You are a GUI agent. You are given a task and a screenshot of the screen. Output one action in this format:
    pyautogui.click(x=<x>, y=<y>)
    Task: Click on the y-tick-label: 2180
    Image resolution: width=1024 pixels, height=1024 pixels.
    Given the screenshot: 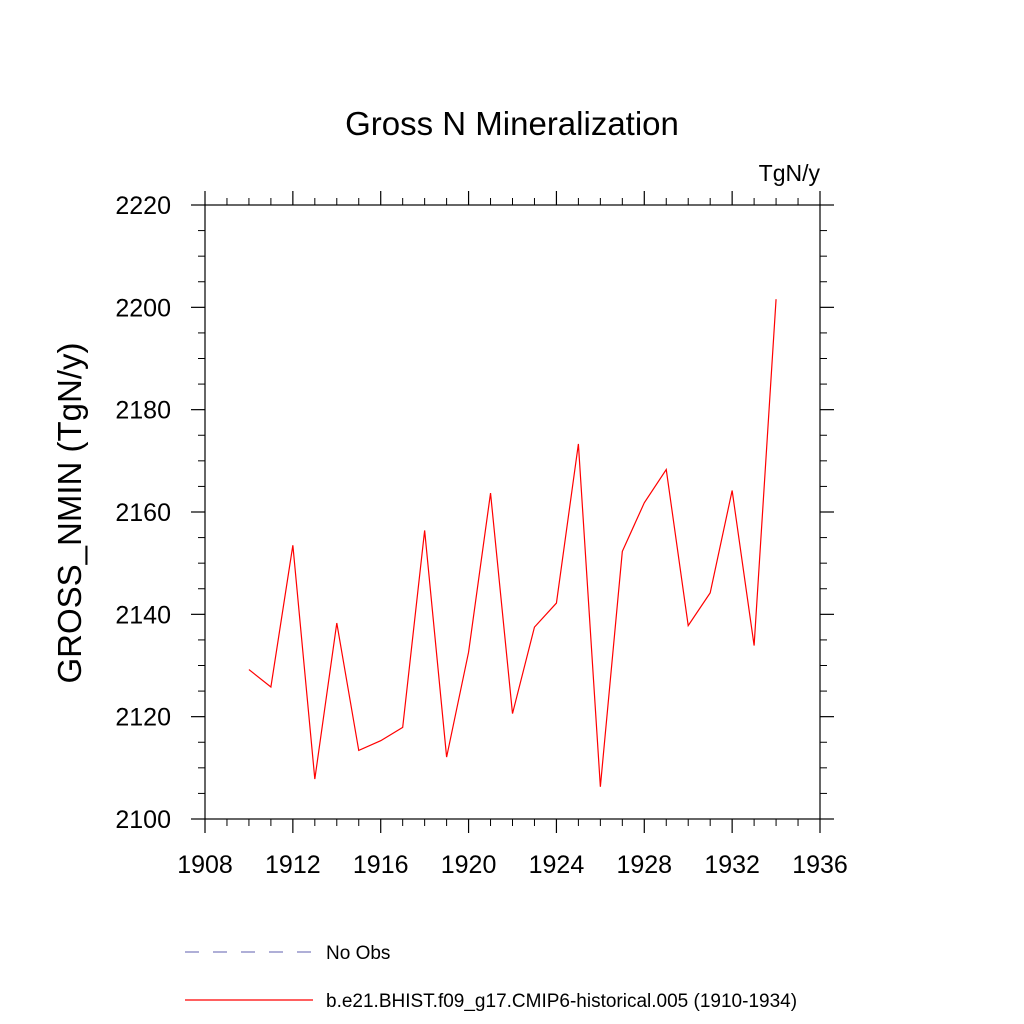 What is the action you would take?
    pyautogui.click(x=143, y=411)
    